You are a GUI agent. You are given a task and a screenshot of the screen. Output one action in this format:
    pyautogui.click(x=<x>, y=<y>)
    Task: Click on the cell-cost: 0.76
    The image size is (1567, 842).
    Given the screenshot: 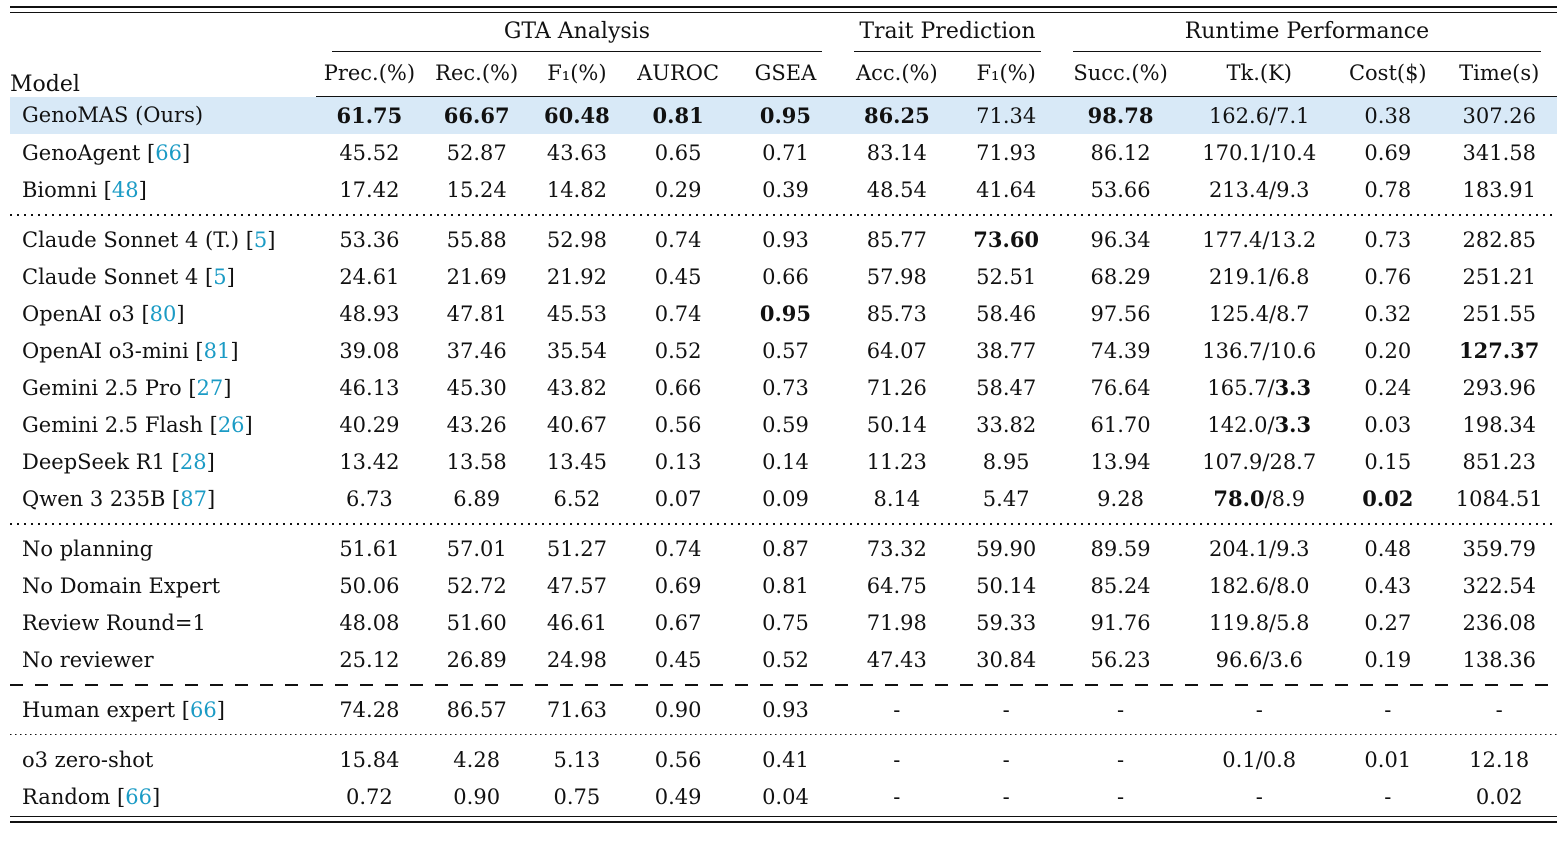 What is the action you would take?
    pyautogui.click(x=1388, y=276)
    